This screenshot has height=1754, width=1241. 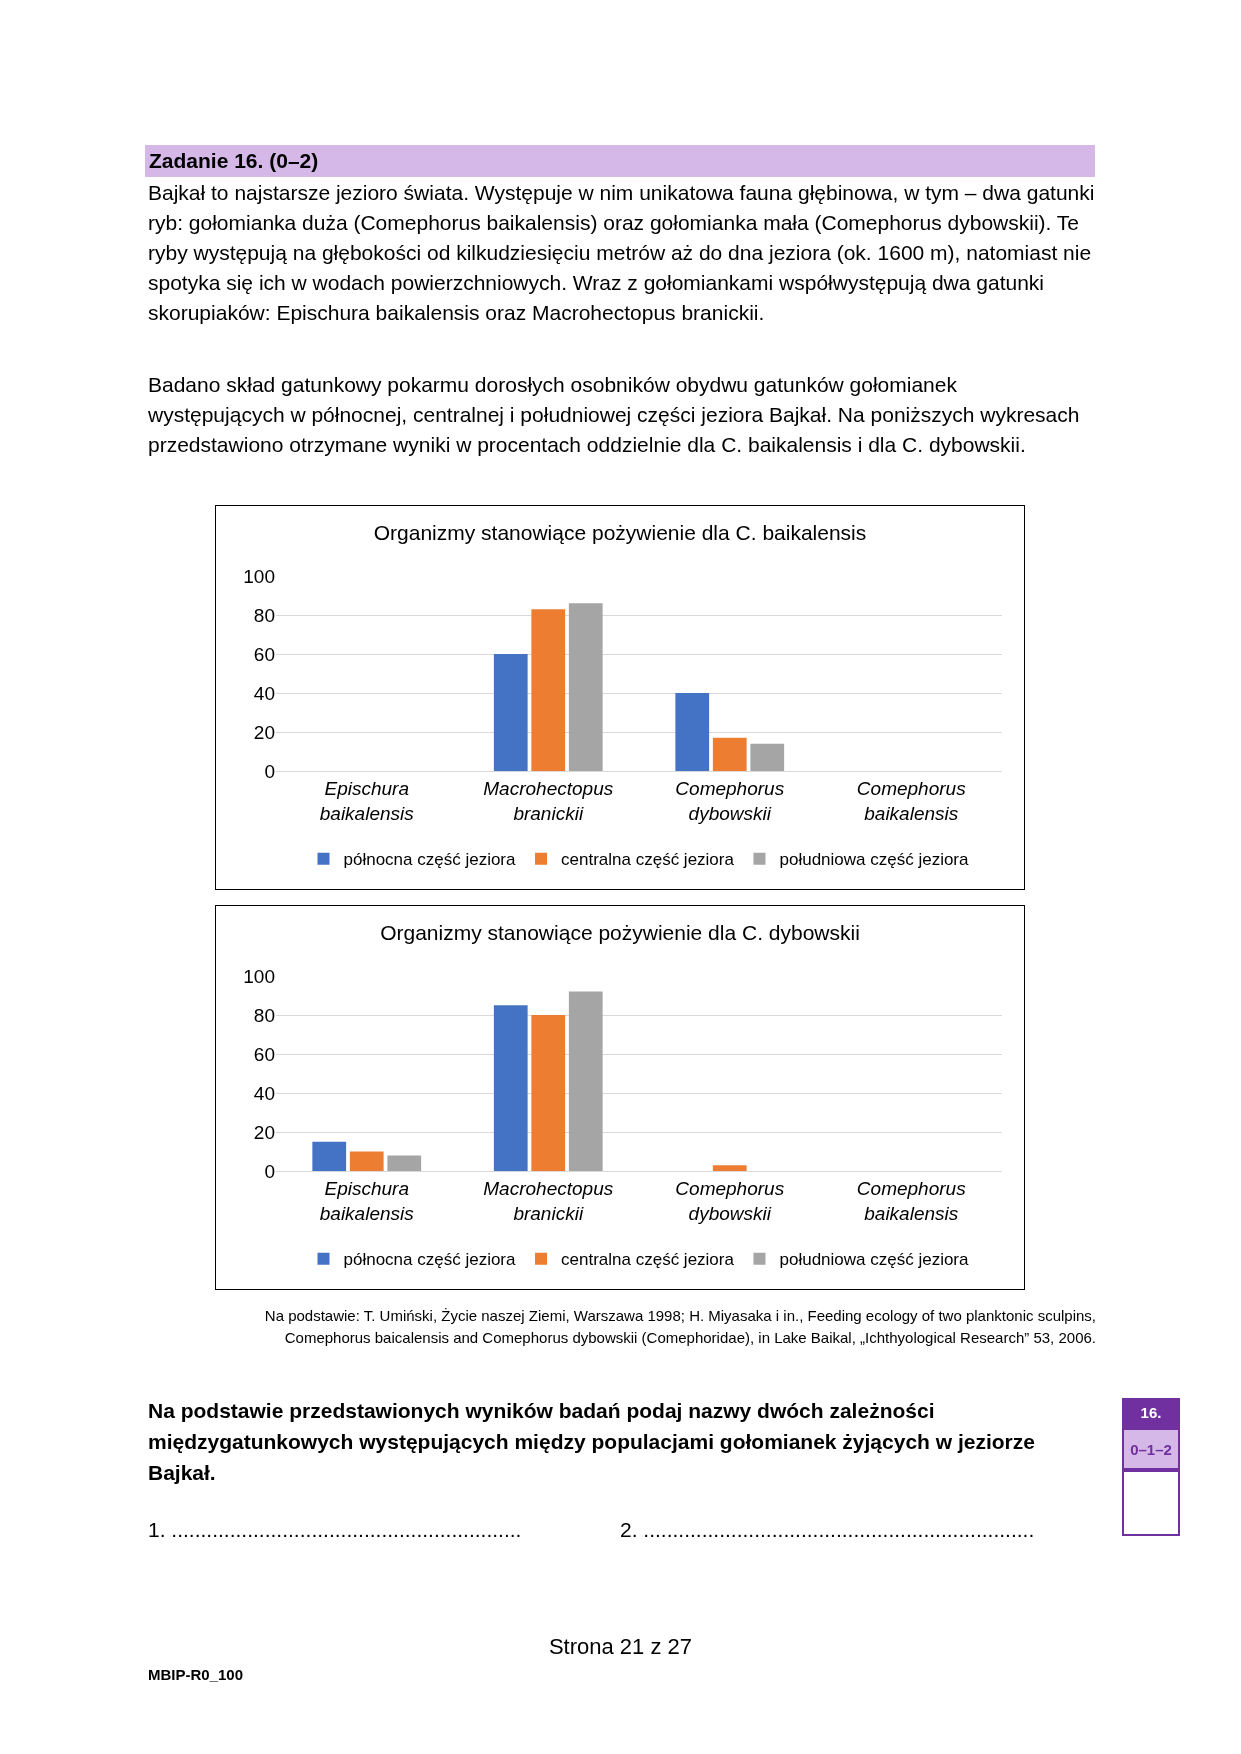 What do you see at coordinates (620, 932) in the screenshot?
I see `chart-title: Organizmy stanowiące pożywienie dla C. dybowskii` at bounding box center [620, 932].